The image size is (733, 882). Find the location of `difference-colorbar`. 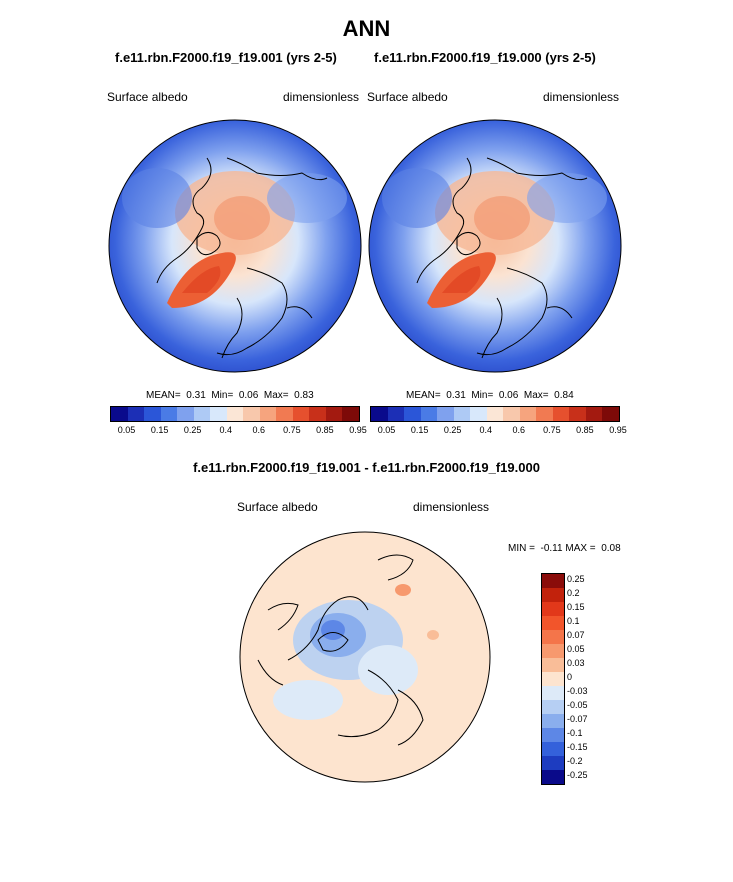

difference-colorbar is located at coordinates (553, 679).